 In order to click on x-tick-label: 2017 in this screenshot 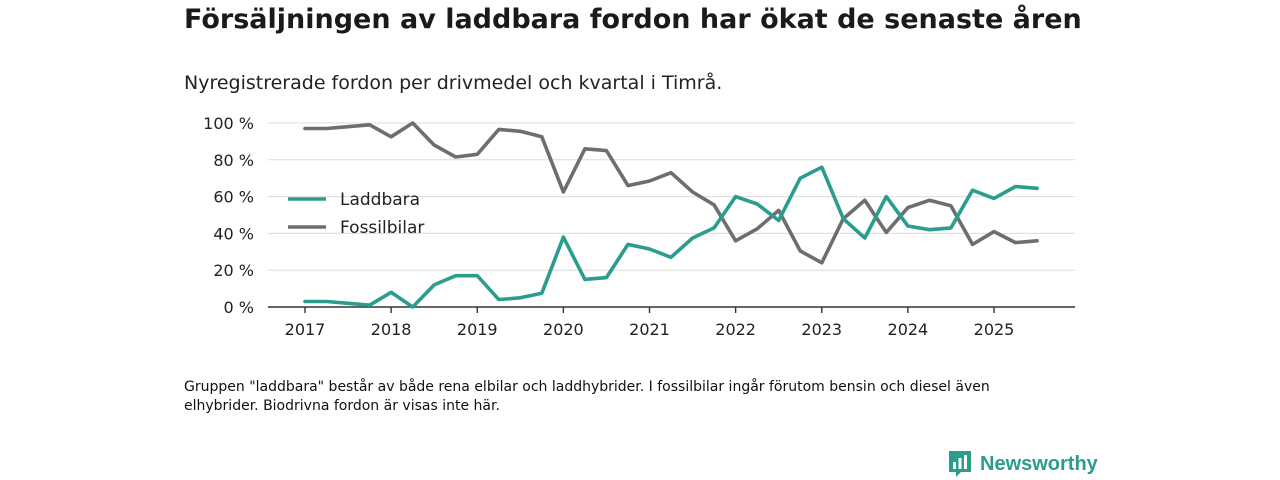, I will do `click(305, 329)`.